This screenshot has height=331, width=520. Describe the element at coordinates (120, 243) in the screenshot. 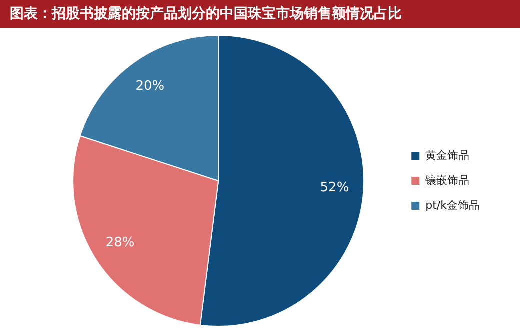

I see `data-label: 28%` at that location.